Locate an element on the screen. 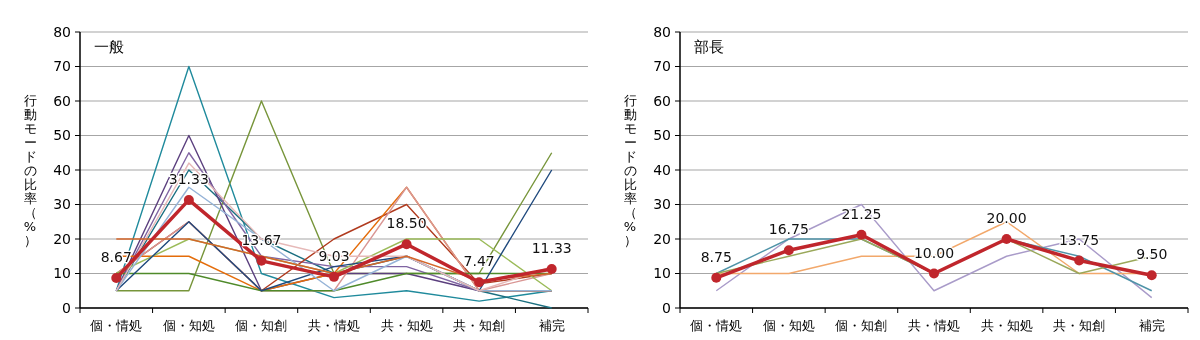 Image resolution: width=1200 pixels, height=340 pixels. data-label: 9.03 is located at coordinates (334, 255).